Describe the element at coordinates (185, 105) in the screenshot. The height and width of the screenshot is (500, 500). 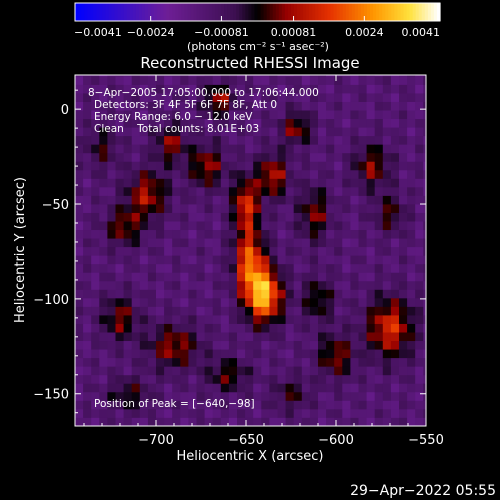
I see `annotation-detectors: Detectors: 3F 4F 5F 6F 7F 8F, Att 0` at that location.